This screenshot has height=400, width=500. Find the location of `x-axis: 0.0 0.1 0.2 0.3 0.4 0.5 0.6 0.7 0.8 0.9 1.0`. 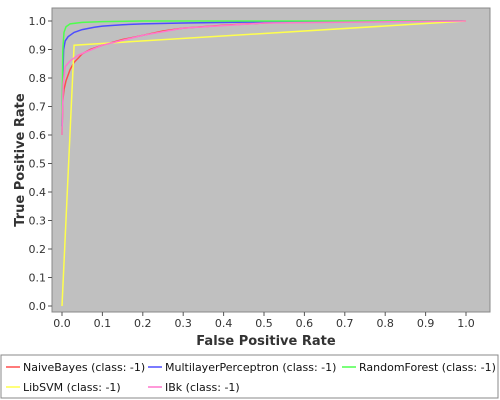

x-axis: 0.0 0.1 0.2 0.3 0.4 0.5 0.6 0.7 0.8 0.9 1.0 is located at coordinates (264, 321).